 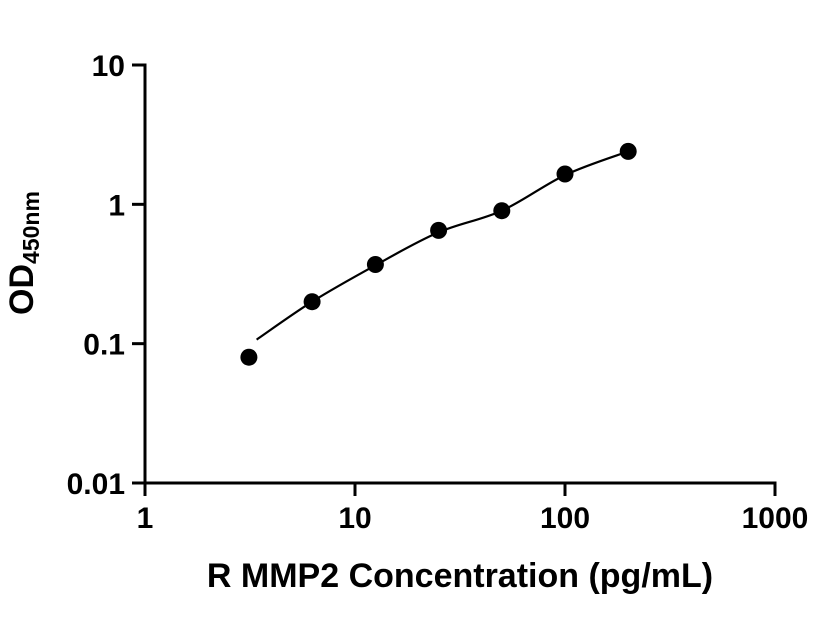 What do you see at coordinates (104, 345) in the screenshot?
I see `y-axis-tick-label: 0.1` at bounding box center [104, 345].